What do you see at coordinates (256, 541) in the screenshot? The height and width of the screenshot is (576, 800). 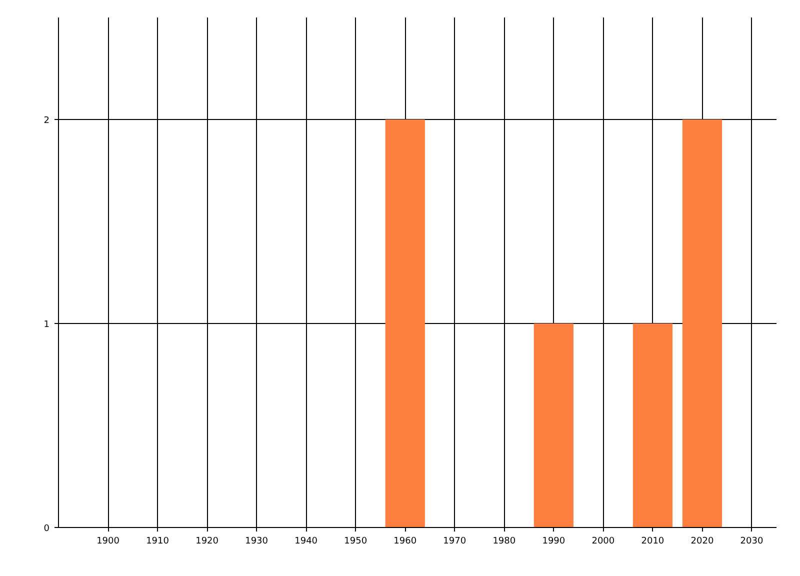 I see `x-tick-label: 1930` at bounding box center [256, 541].